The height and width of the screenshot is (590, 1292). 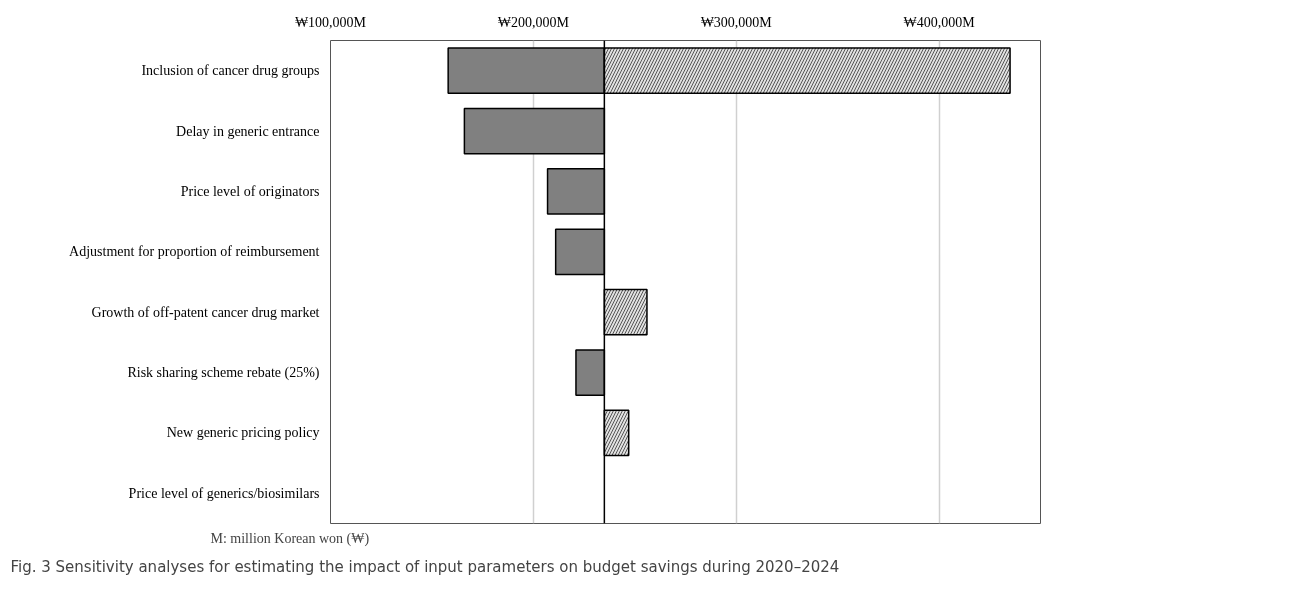 What do you see at coordinates (205, 312) in the screenshot?
I see `y-tick-label: Growth of off-patent cancer drug market` at bounding box center [205, 312].